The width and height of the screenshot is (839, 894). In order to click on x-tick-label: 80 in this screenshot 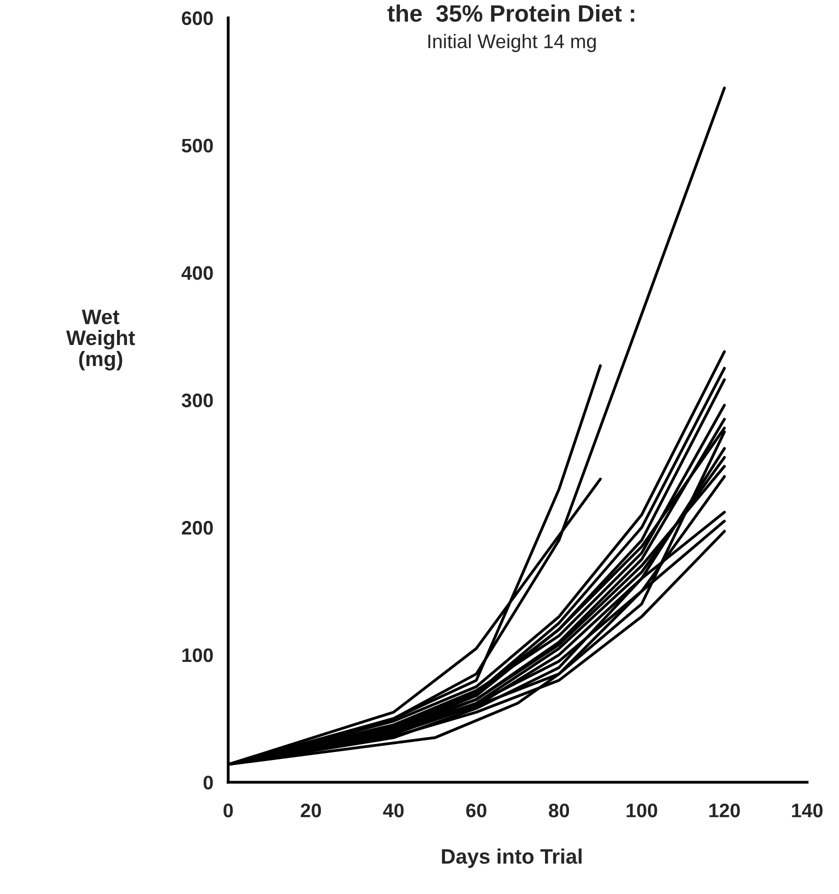, I will do `click(559, 811)`.